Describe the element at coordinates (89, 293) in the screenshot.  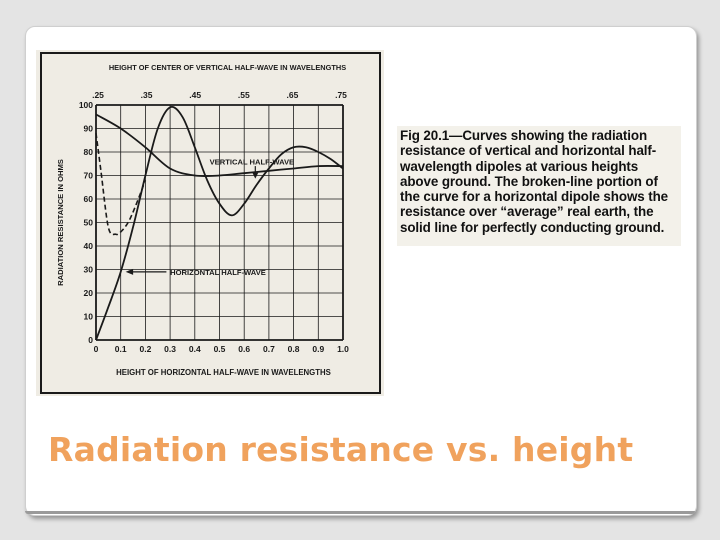
I see `y-tick-label: 20` at that location.